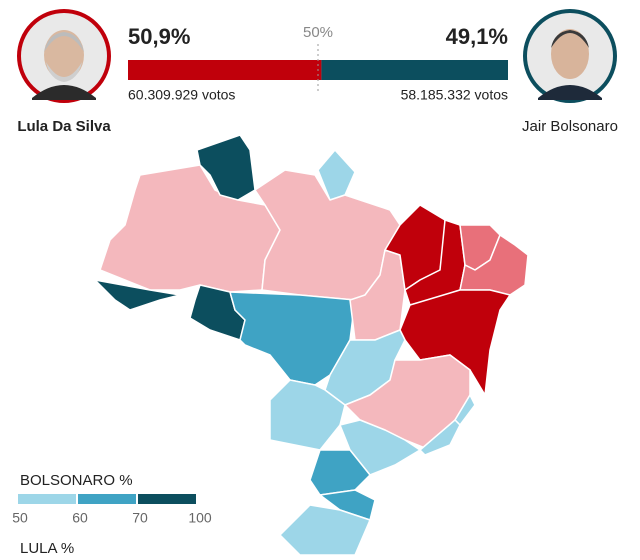  I want to click on legend-tick-label: 60, so click(80, 518).